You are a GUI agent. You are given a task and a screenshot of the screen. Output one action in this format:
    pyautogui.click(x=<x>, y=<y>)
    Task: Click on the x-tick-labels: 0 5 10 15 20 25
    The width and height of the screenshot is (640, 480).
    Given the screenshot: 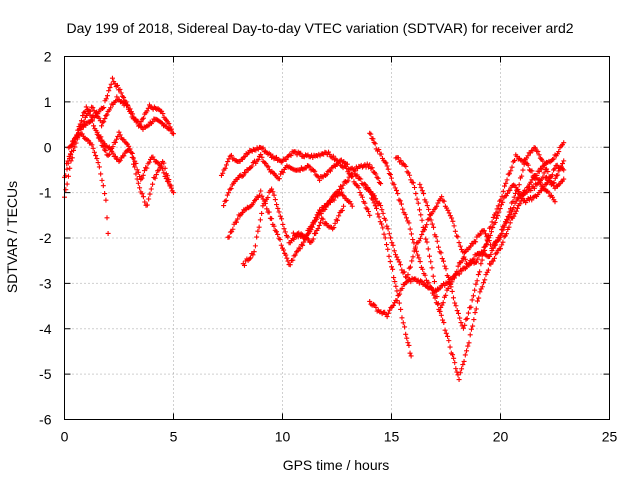 What is the action you would take?
    pyautogui.click(x=339, y=437)
    